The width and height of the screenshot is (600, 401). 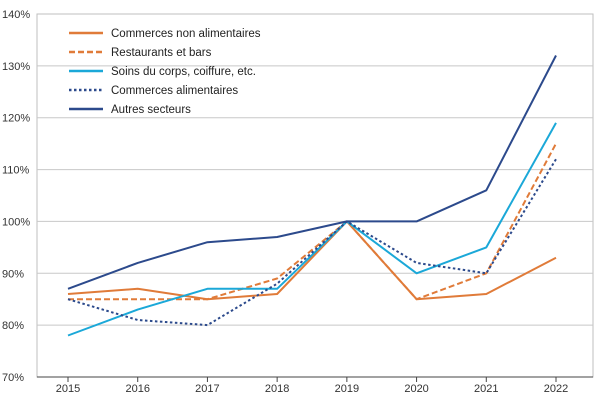 What do you see at coordinates (277, 389) in the screenshot?
I see `x-tick-label: 2018` at bounding box center [277, 389].